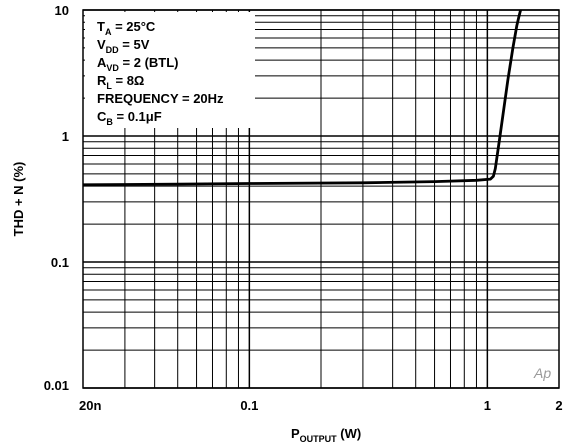 The height and width of the screenshot is (445, 567). What do you see at coordinates (349, 433) in the screenshot?
I see `x-axis-title-suffix: (W)` at bounding box center [349, 433].